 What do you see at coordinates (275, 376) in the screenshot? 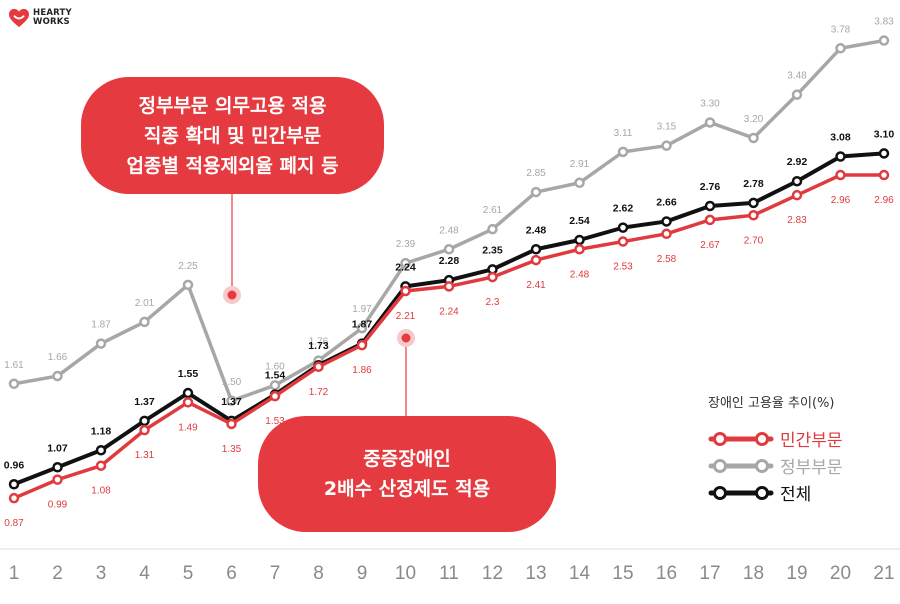
I see `data-label-total: 1.54` at bounding box center [275, 376].